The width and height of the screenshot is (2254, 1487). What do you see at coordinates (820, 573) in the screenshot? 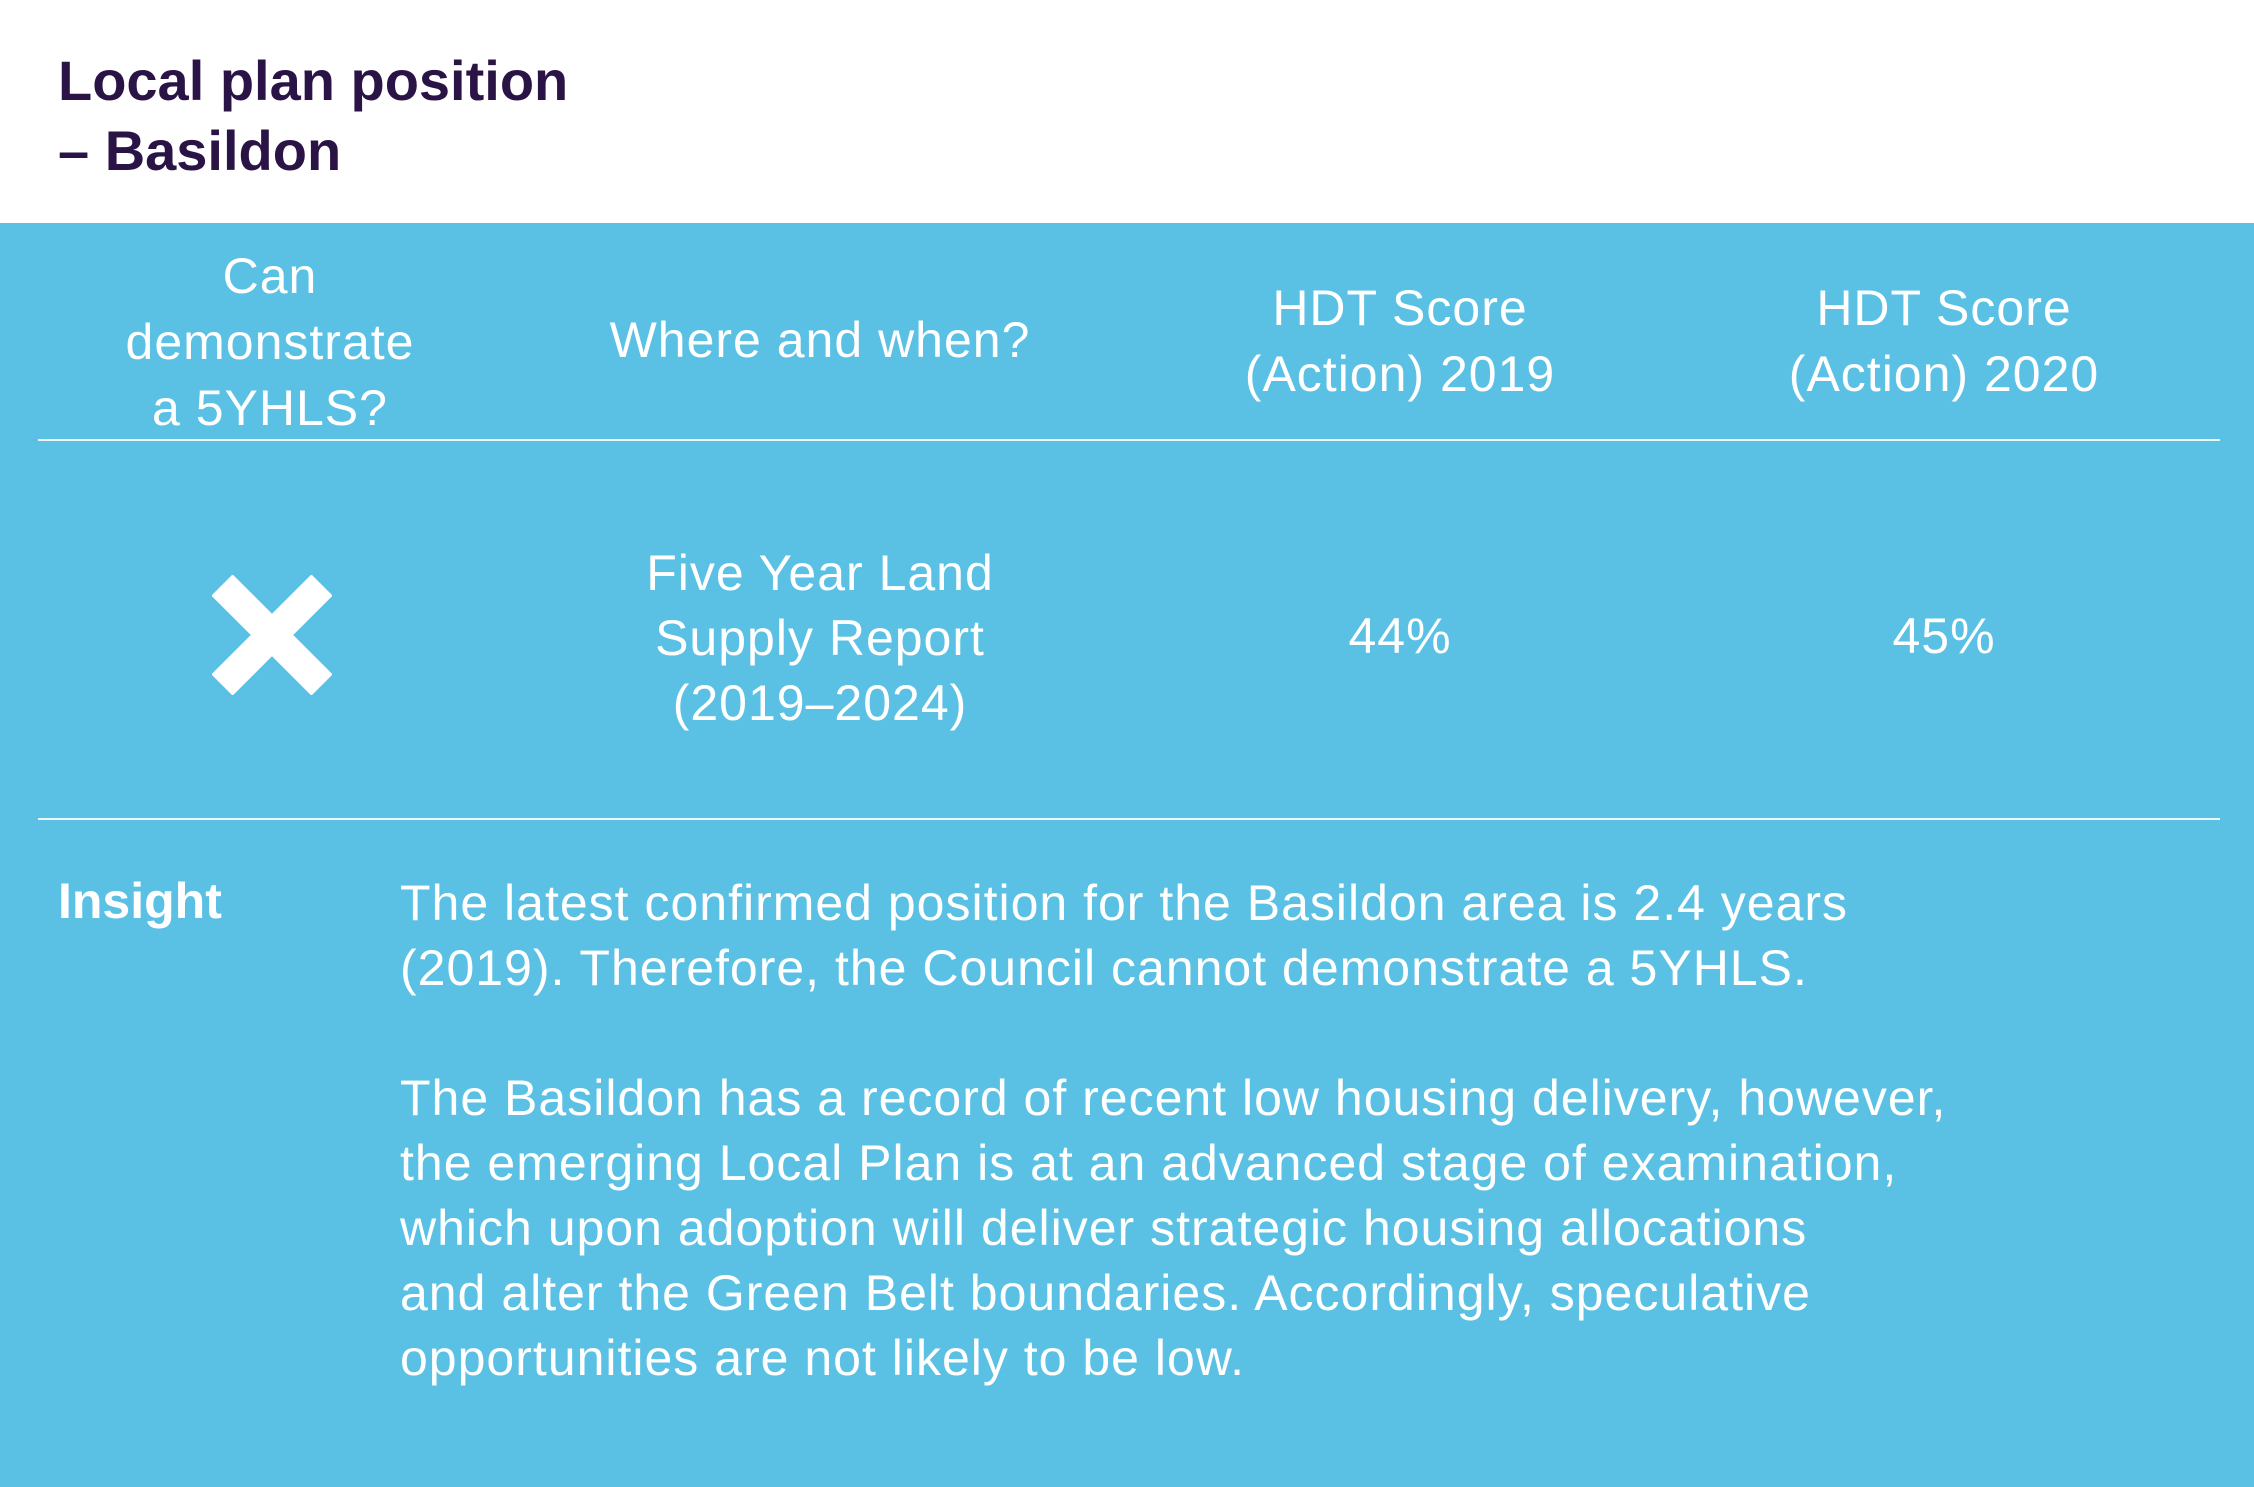
I see `cell-text: Five Year Land` at bounding box center [820, 573].